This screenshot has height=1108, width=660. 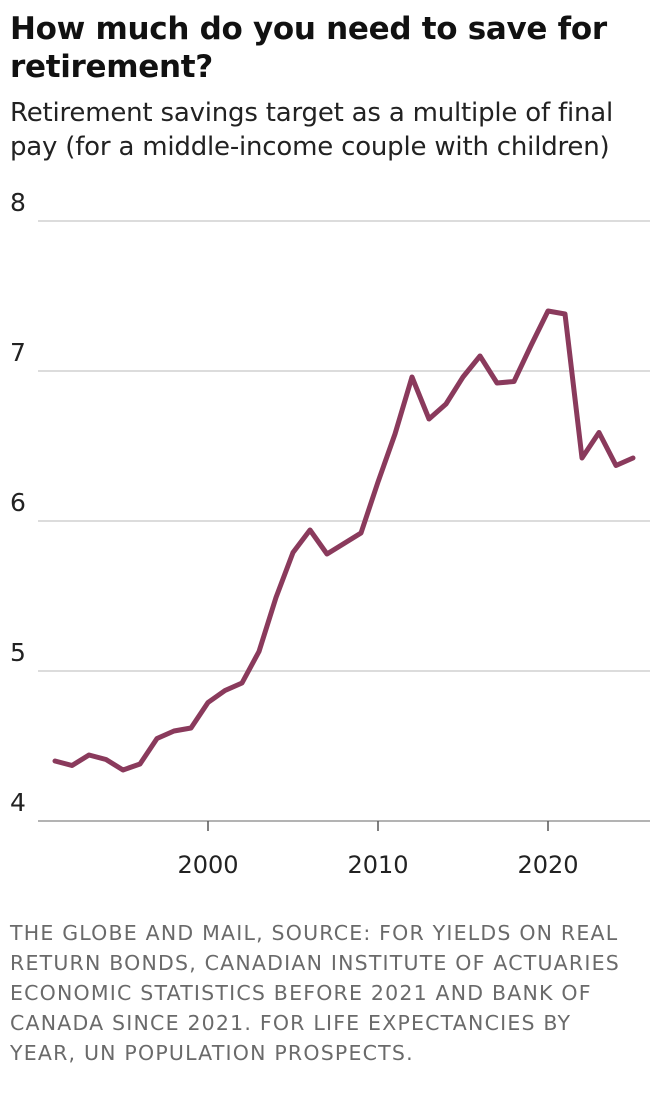 I want to click on x-axis-ticks: 2000 2010 2020, so click(x=378, y=850).